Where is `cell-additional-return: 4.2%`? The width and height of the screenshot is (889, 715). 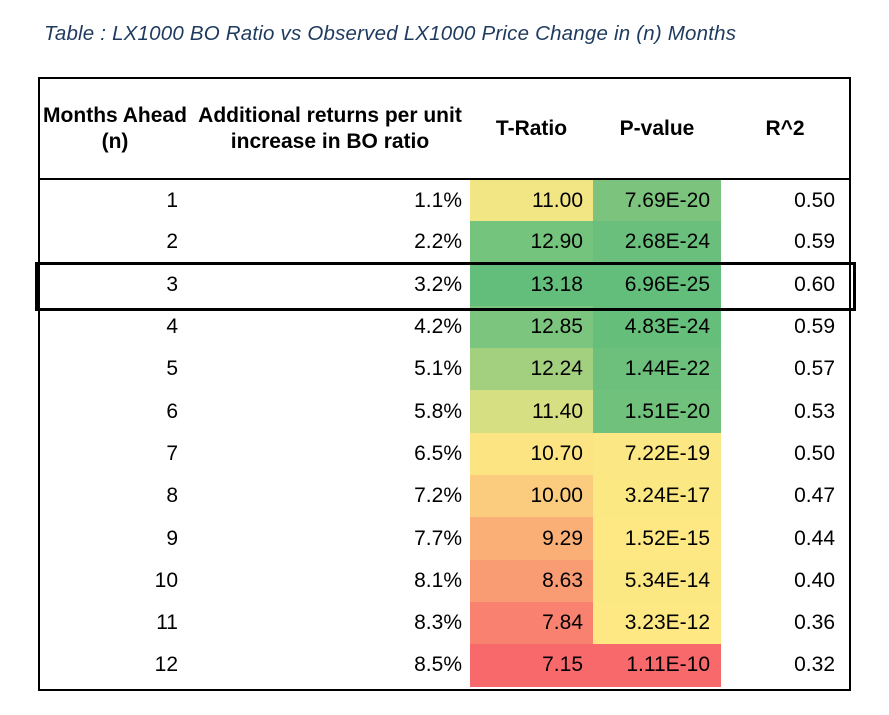 cell-additional-return: 4.2% is located at coordinates (438, 327).